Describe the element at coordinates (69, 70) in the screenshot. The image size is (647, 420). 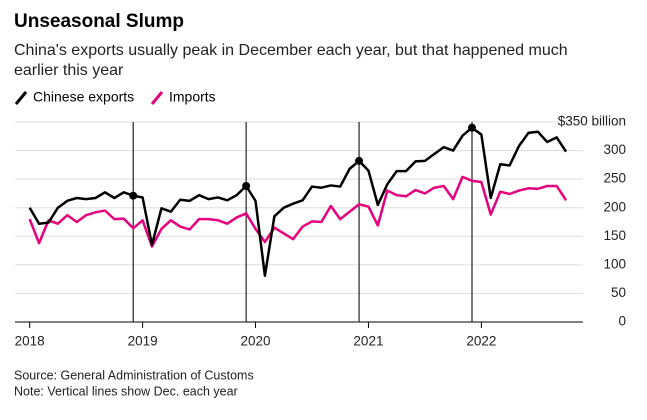
I see `subtitle: earlier this year` at that location.